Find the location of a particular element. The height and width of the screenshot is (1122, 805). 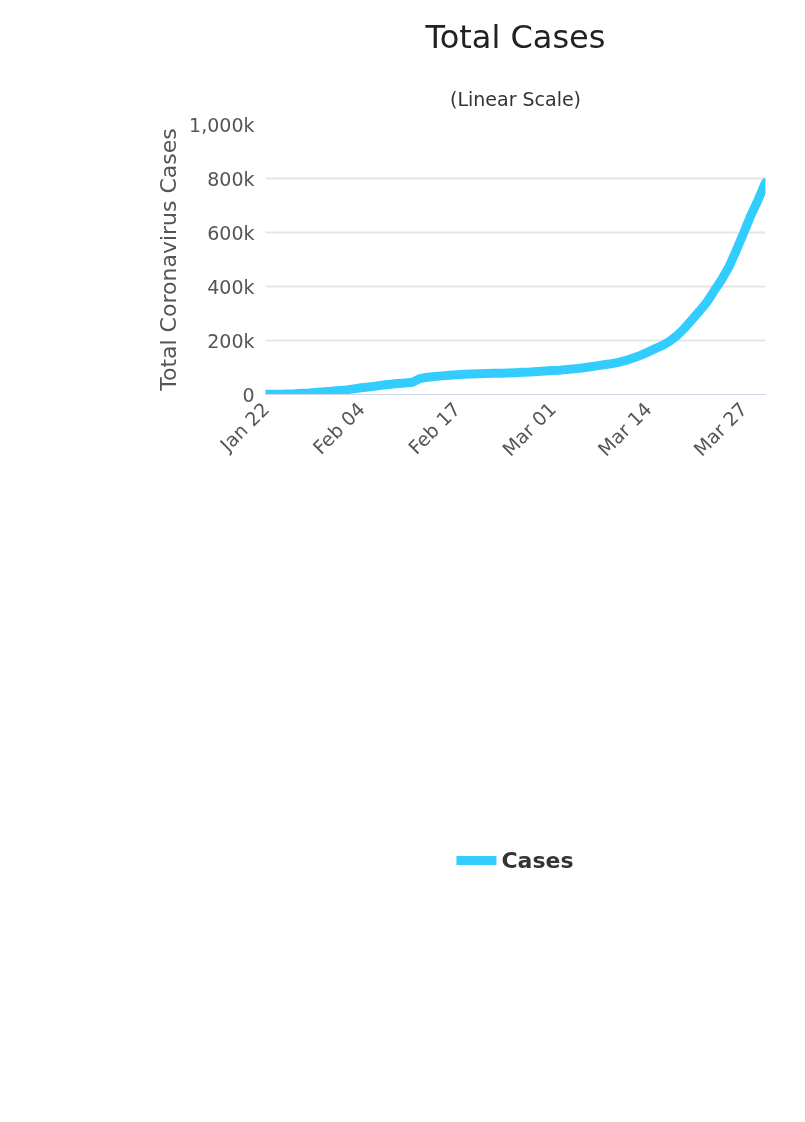

x-tick-label: Mar 01 is located at coordinates (529, 428).